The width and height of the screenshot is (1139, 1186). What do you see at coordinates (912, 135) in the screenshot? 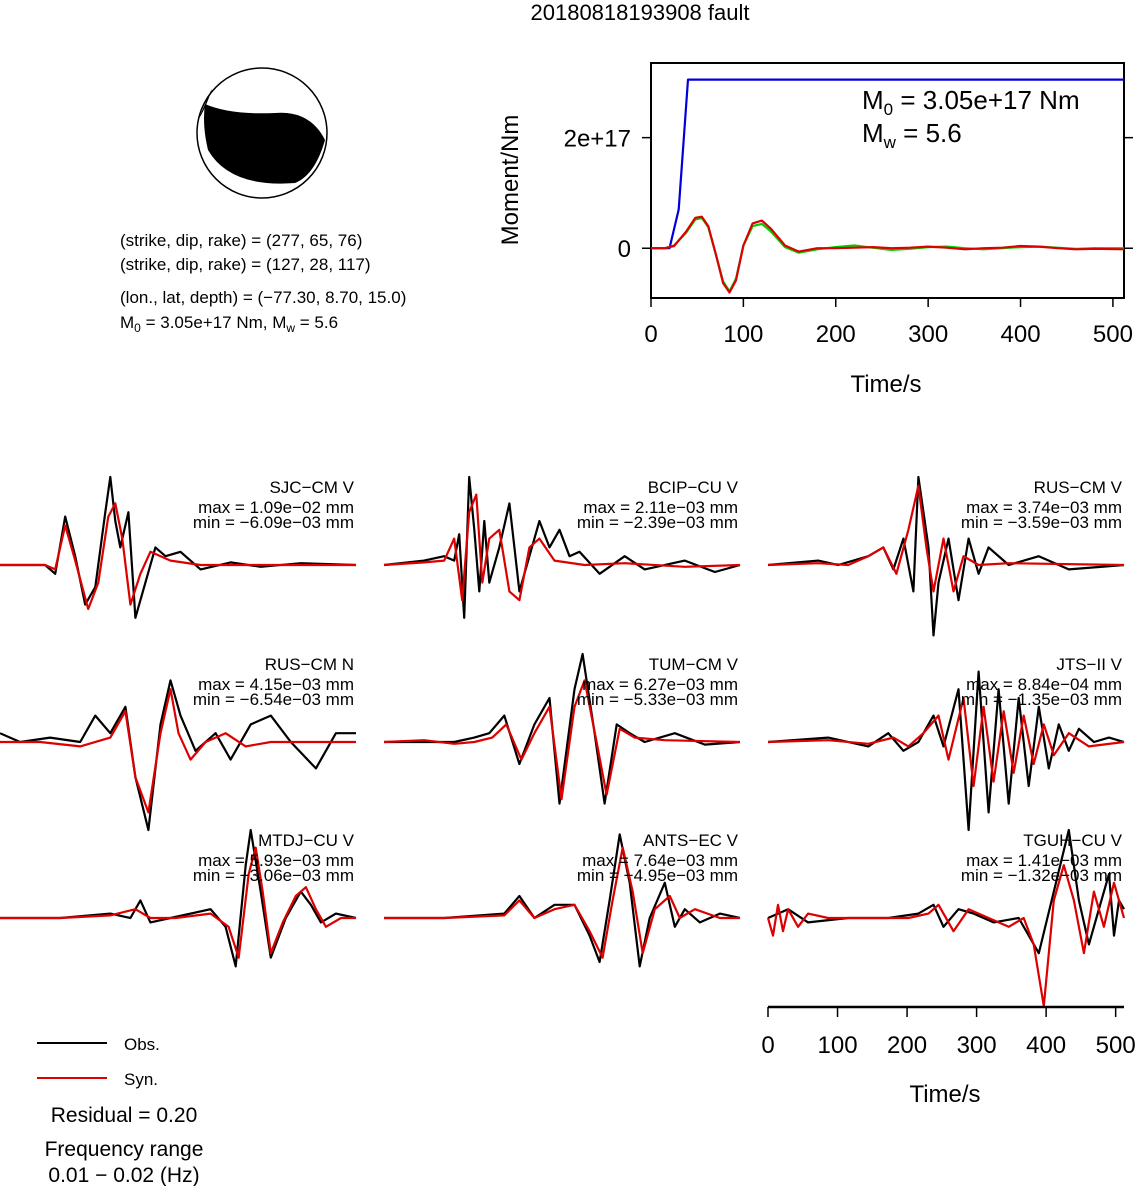
I see `moment-annotation-mw: Mw = 5.6` at bounding box center [912, 135].